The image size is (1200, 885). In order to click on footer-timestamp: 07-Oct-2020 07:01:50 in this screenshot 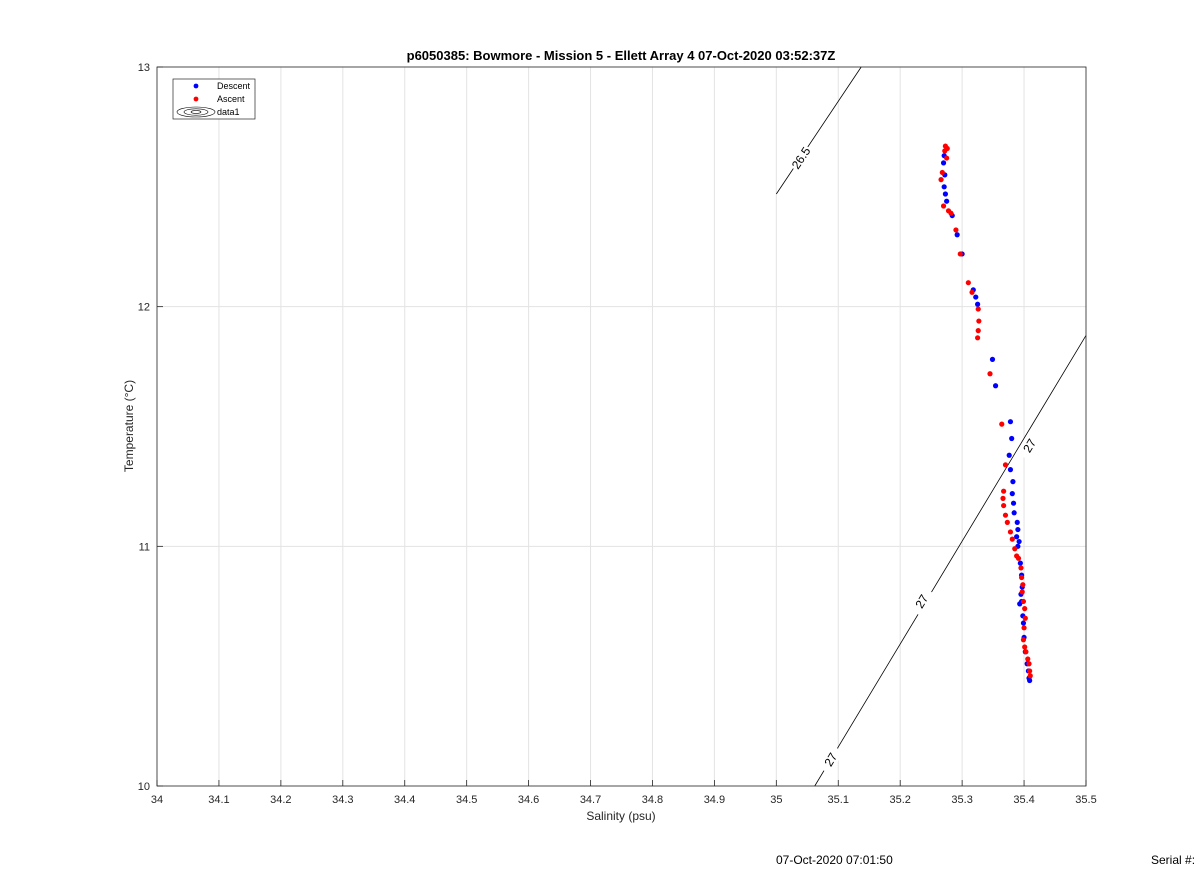, I will do `click(834, 860)`.